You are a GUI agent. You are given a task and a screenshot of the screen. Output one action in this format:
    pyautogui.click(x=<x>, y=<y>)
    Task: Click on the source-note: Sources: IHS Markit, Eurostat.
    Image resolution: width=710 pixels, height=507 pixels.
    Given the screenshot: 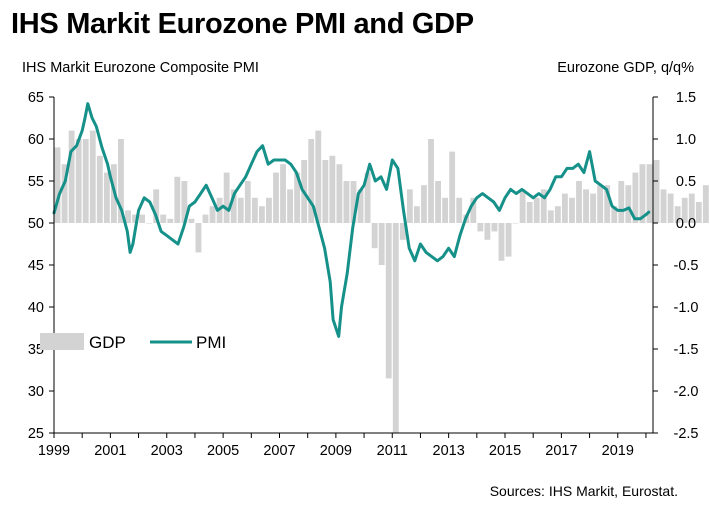 What is the action you would take?
    pyautogui.click(x=583, y=491)
    